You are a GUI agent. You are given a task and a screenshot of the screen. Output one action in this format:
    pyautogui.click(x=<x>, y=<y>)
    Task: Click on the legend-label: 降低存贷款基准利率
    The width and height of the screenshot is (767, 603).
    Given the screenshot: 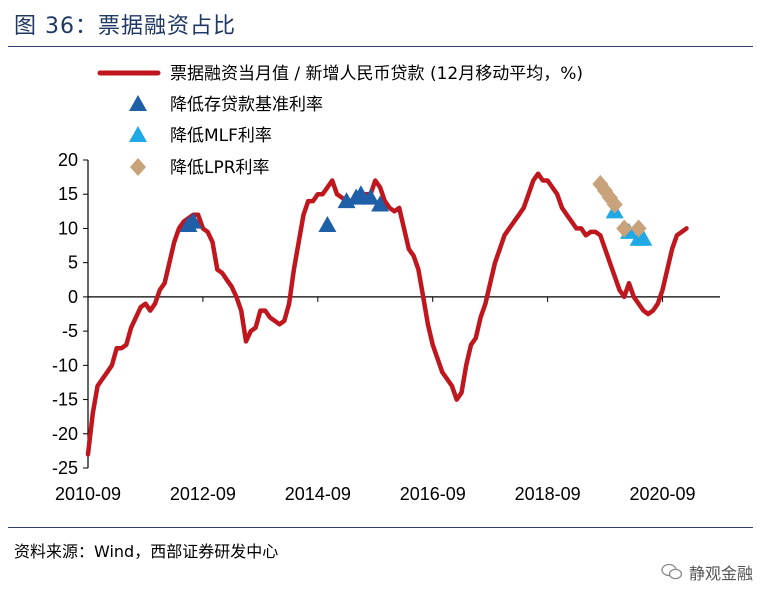 What is the action you would take?
    pyautogui.click(x=246, y=105)
    